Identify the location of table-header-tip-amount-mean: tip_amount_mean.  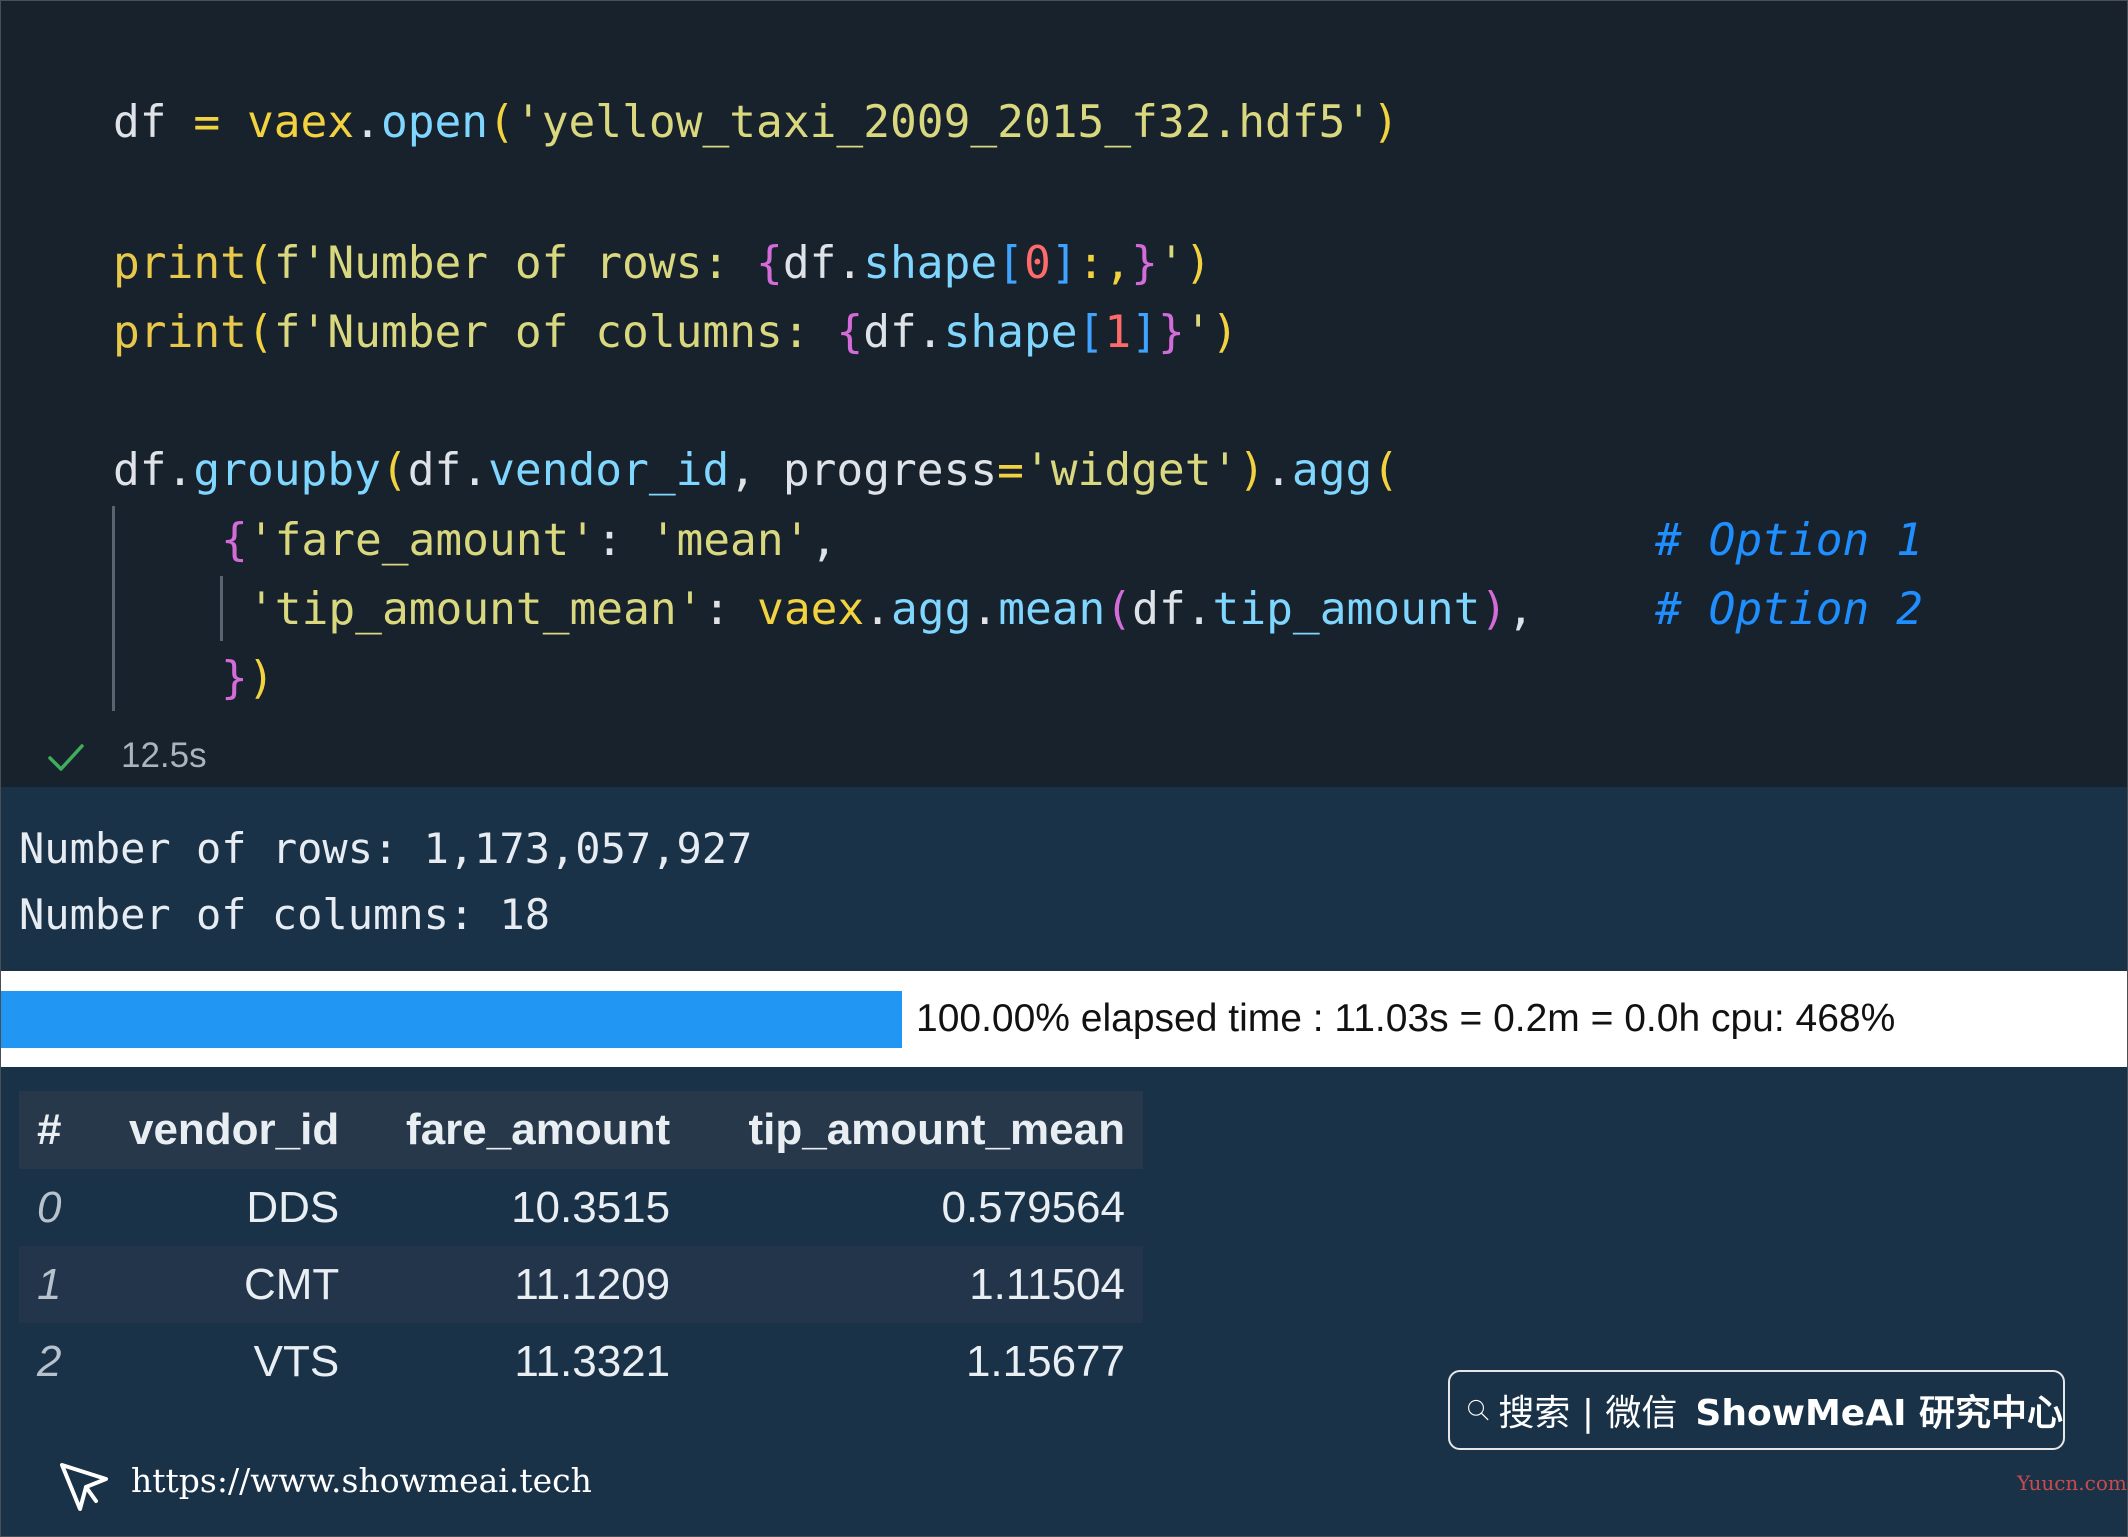
(915, 1130).